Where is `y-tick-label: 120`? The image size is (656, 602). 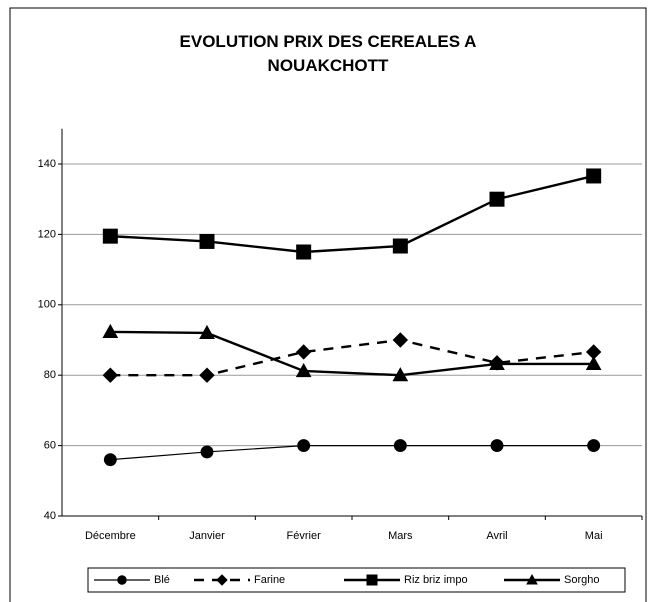 y-tick-label: 120 is located at coordinates (47, 234).